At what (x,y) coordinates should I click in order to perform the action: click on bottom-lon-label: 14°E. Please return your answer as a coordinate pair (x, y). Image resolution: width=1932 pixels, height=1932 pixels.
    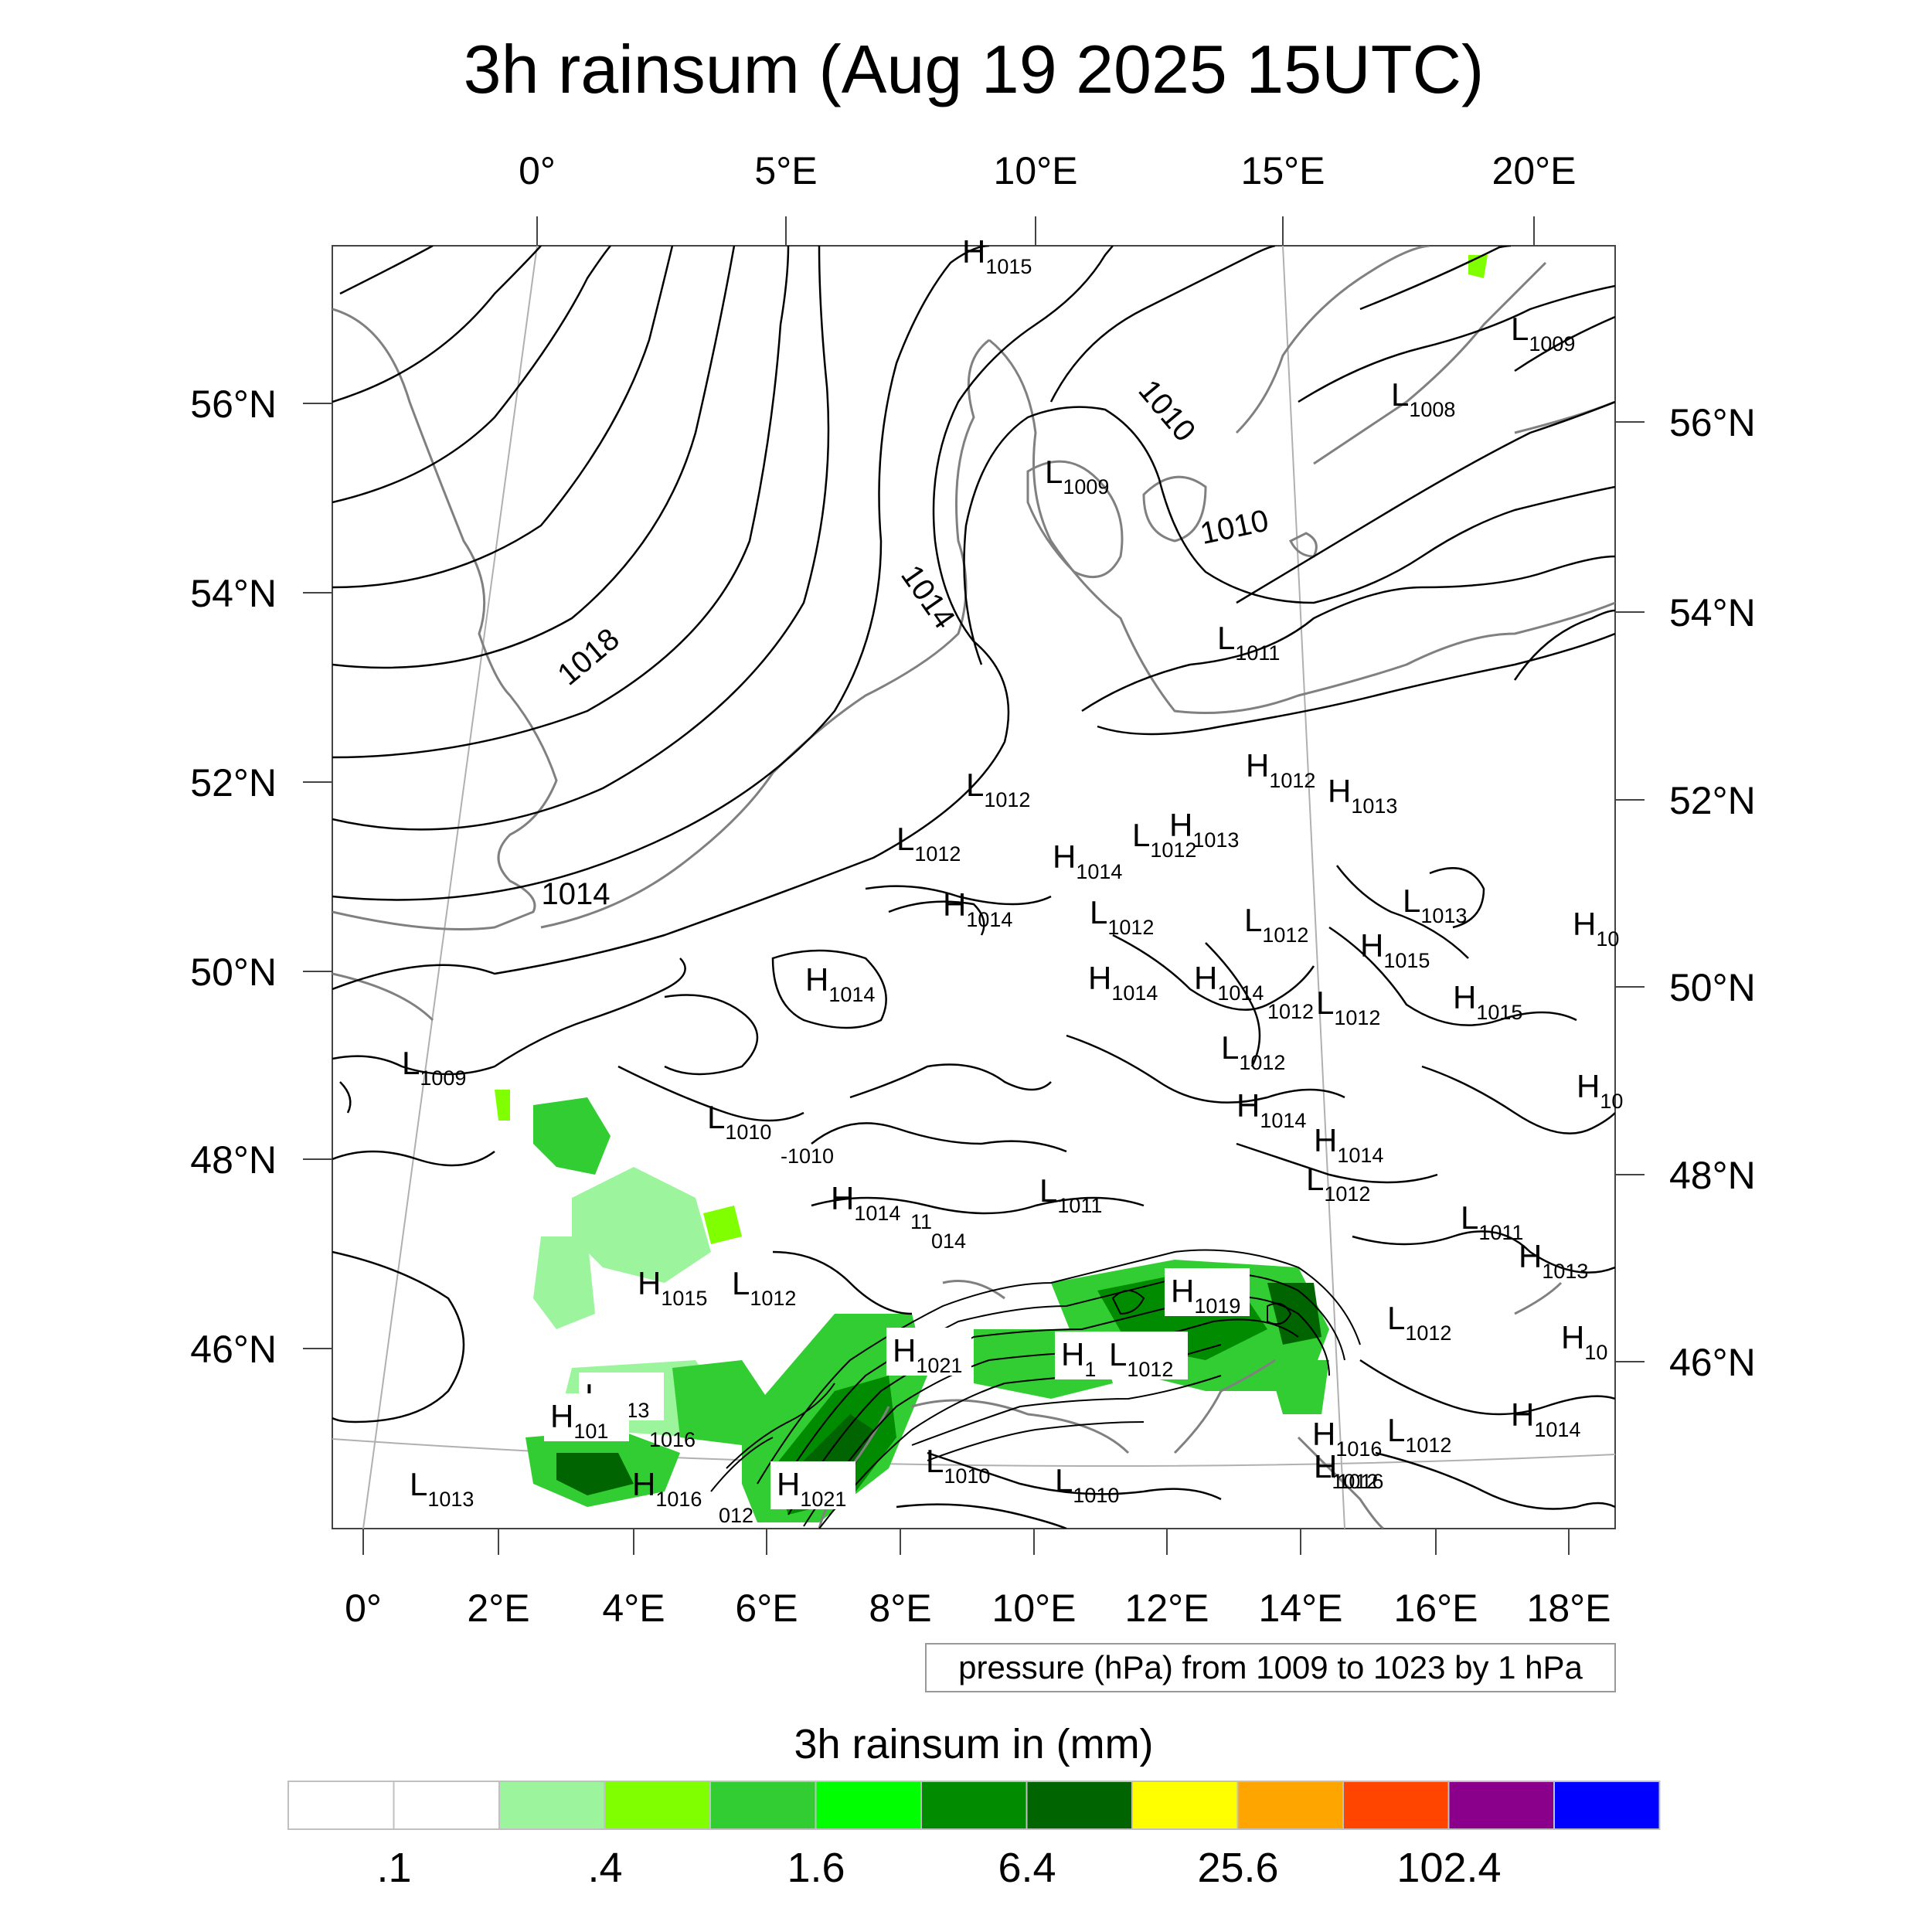
    Looking at the image, I should click on (1301, 1609).